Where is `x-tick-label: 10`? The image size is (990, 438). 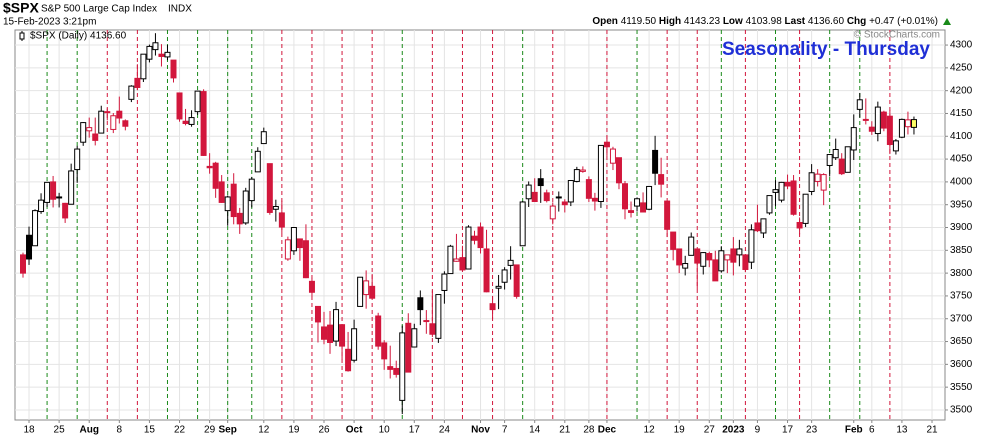
x-tick-label: 10 is located at coordinates (385, 430).